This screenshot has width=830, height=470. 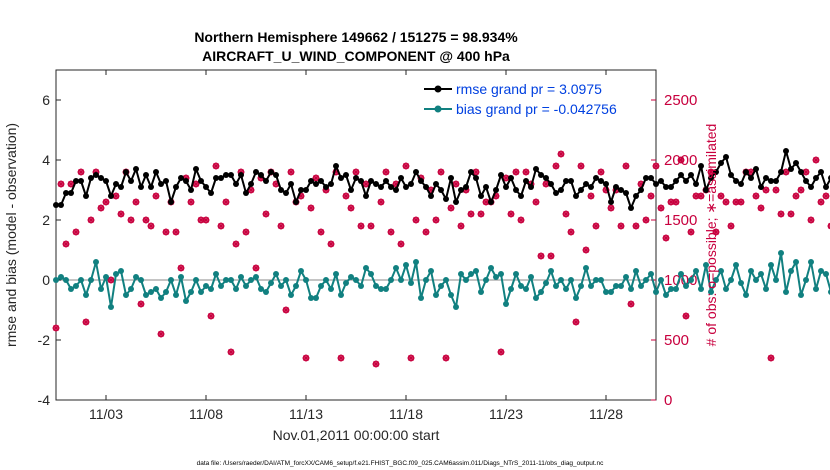 What do you see at coordinates (680, 280) in the screenshot?
I see `right-tick-label: 1000` at bounding box center [680, 280].